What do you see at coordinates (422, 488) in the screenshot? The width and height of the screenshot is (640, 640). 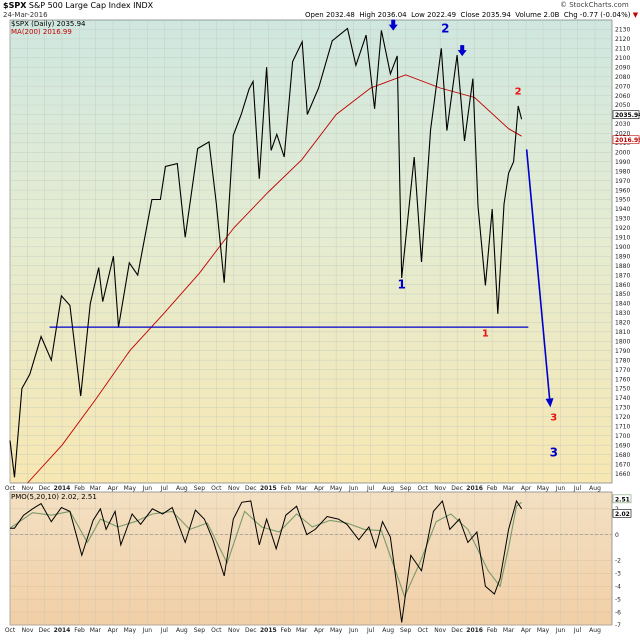 I see `price-x-tick: Oct` at bounding box center [422, 488].